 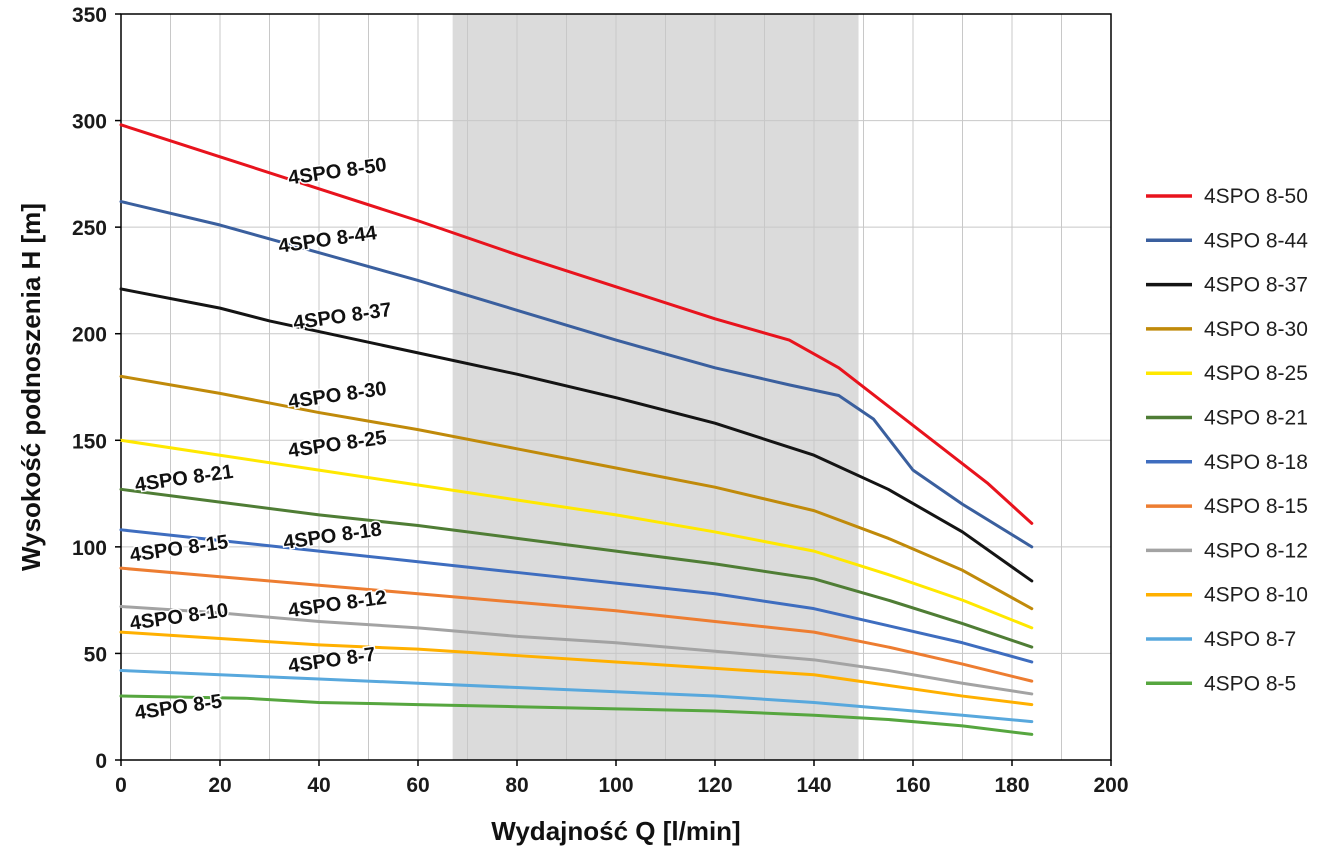 I want to click on y-tick-label: 250, so click(x=89, y=228).